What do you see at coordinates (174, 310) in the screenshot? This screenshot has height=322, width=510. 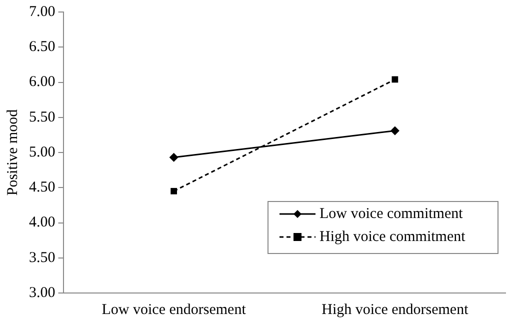 I see `x-tick-label: Low voice endorsement` at bounding box center [174, 310].